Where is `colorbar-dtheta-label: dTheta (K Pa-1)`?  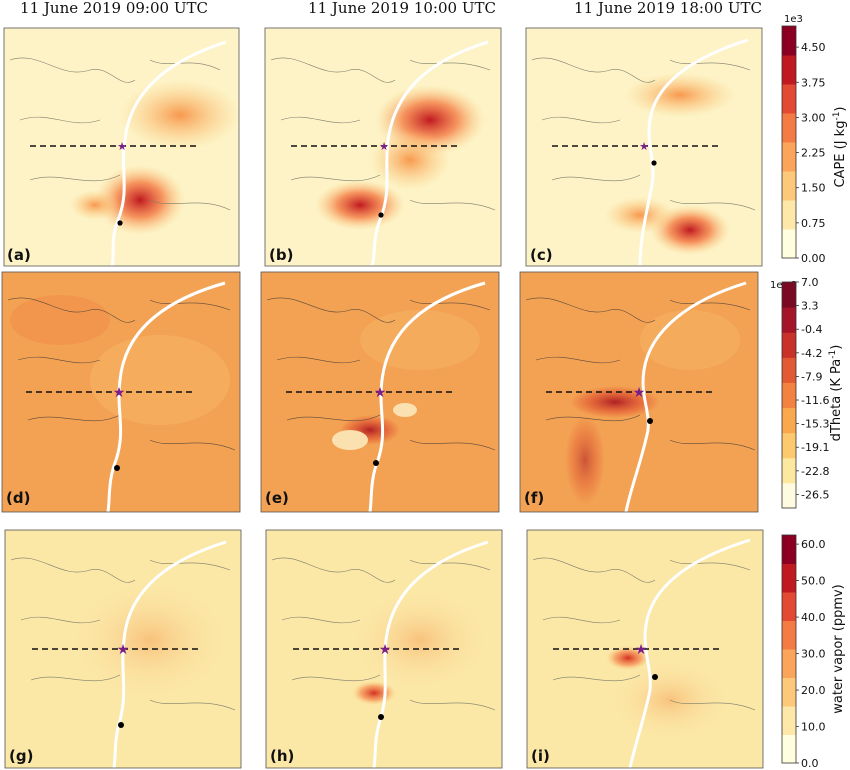 colorbar-dtheta-label: dTheta (K Pa-1) is located at coordinates (836, 393).